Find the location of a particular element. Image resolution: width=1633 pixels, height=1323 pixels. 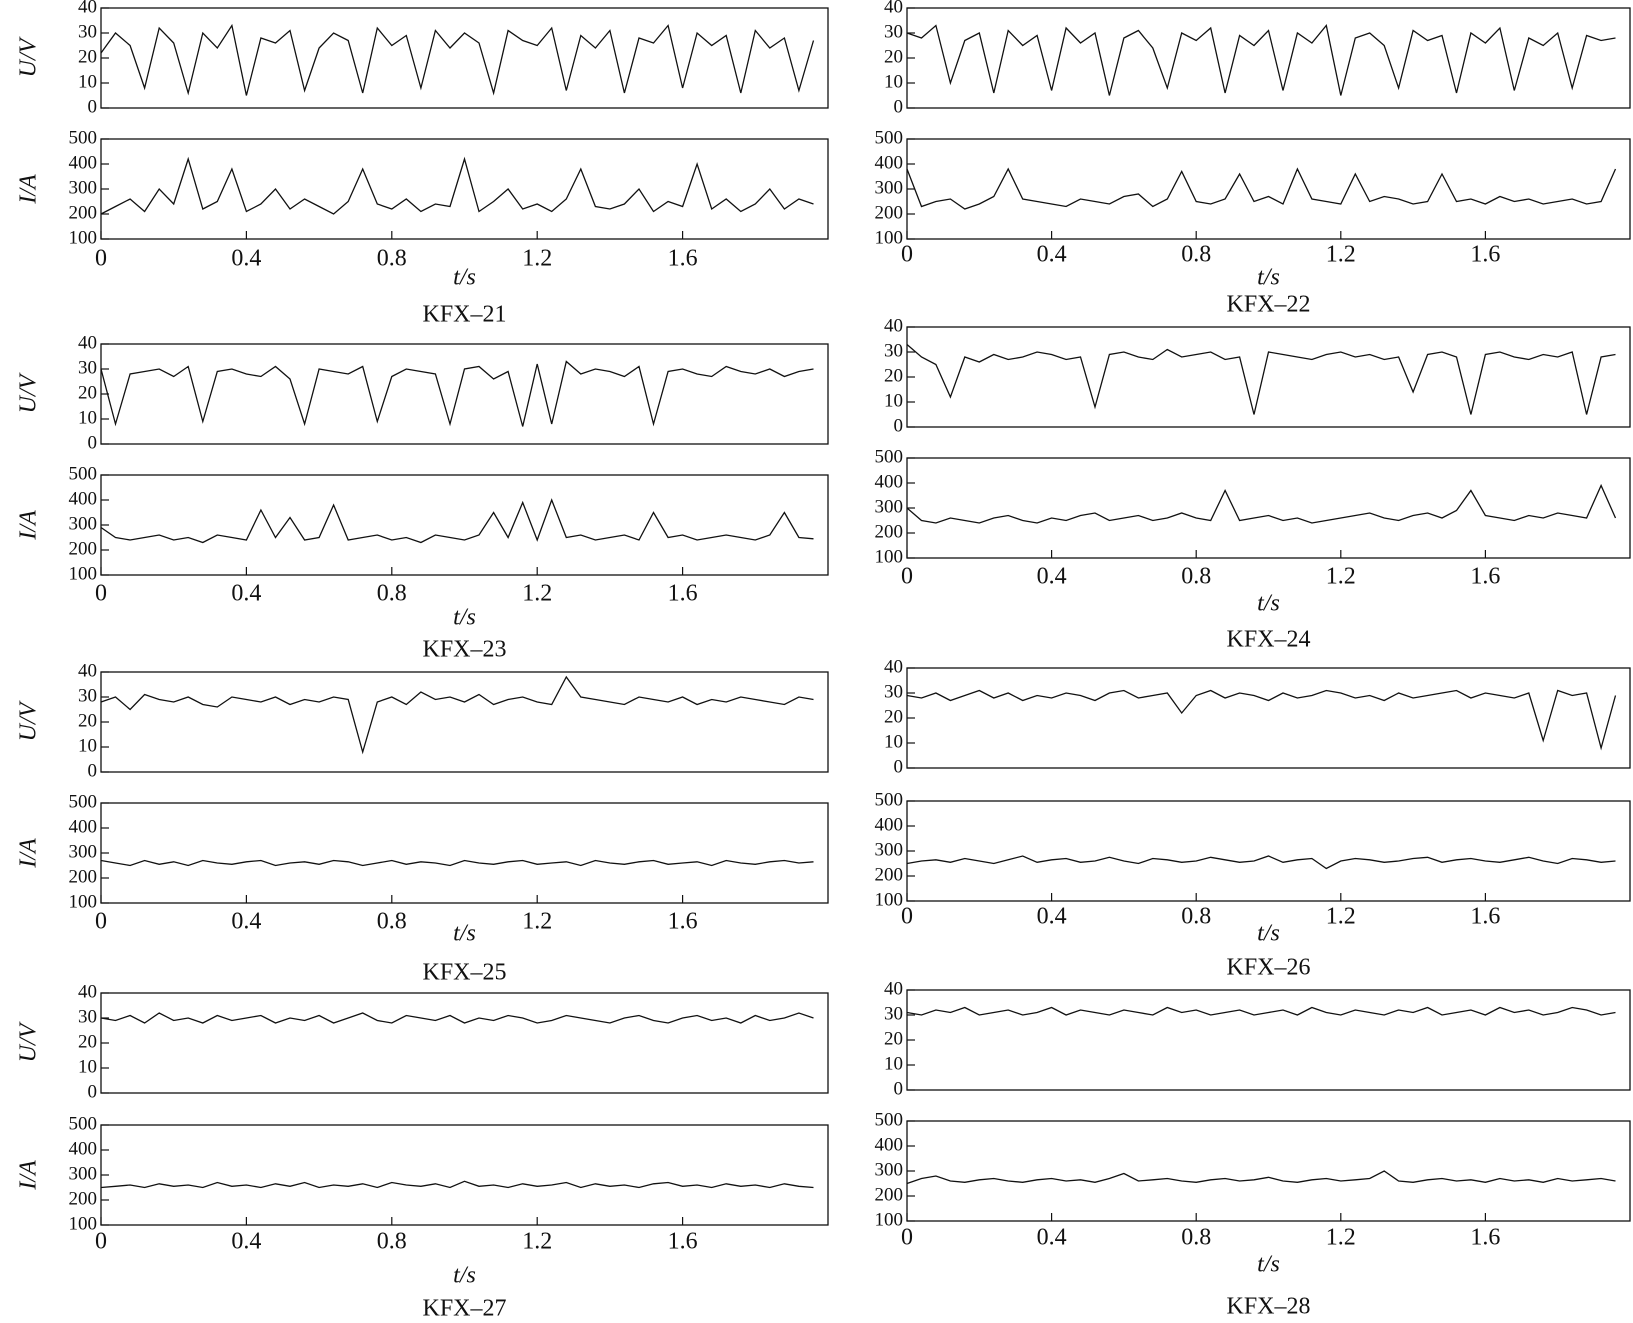

panel-title: KFX–22 is located at coordinates (1268, 305).